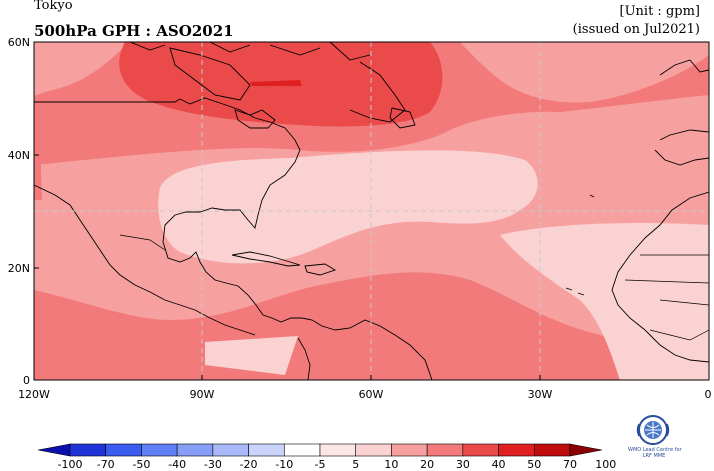  What do you see at coordinates (636, 29) in the screenshot?
I see `issued-label: (issued on Jul2021)` at bounding box center [636, 29].